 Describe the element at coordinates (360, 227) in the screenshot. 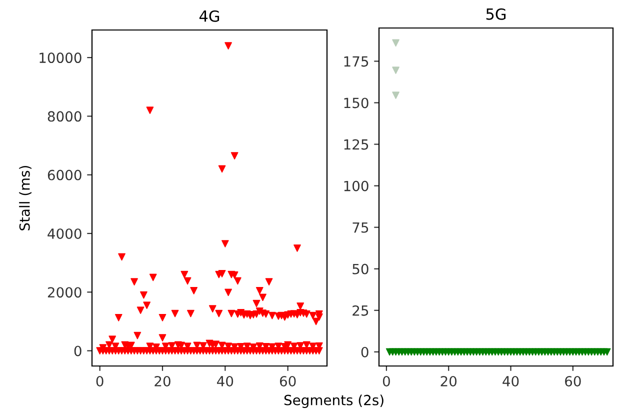

I see `y-tick-label: 75` at that location.